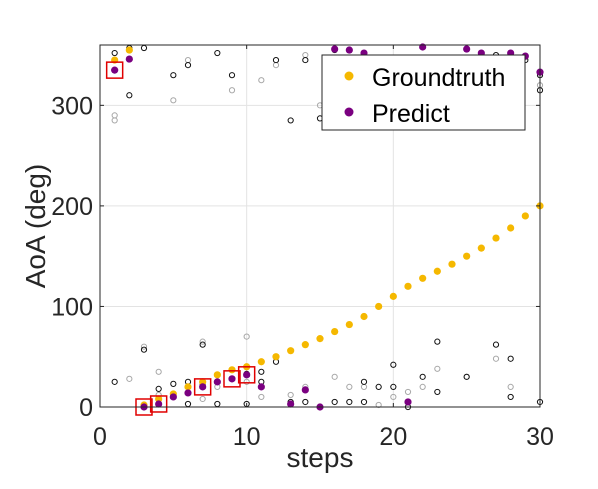 This screenshot has height=489, width=598. Describe the element at coordinates (540, 437) in the screenshot. I see `x-tick-label: 30` at that location.